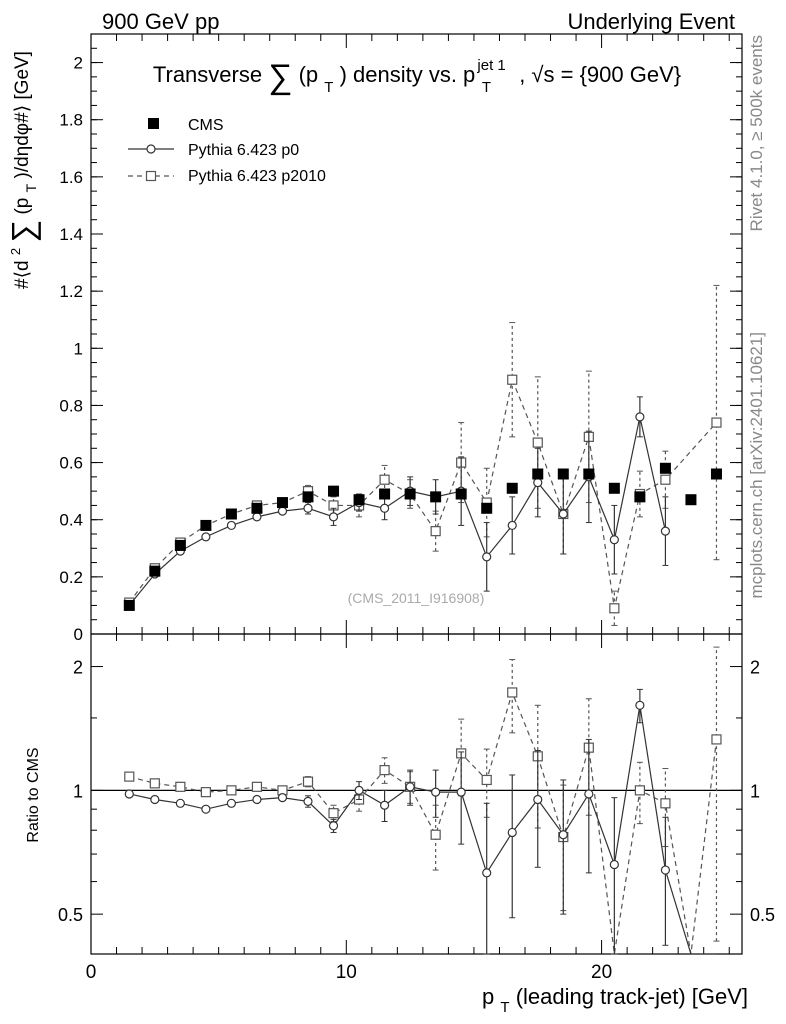  Describe the element at coordinates (78, 668) in the screenshot. I see `ratio-y-tick-label: 2` at that location.